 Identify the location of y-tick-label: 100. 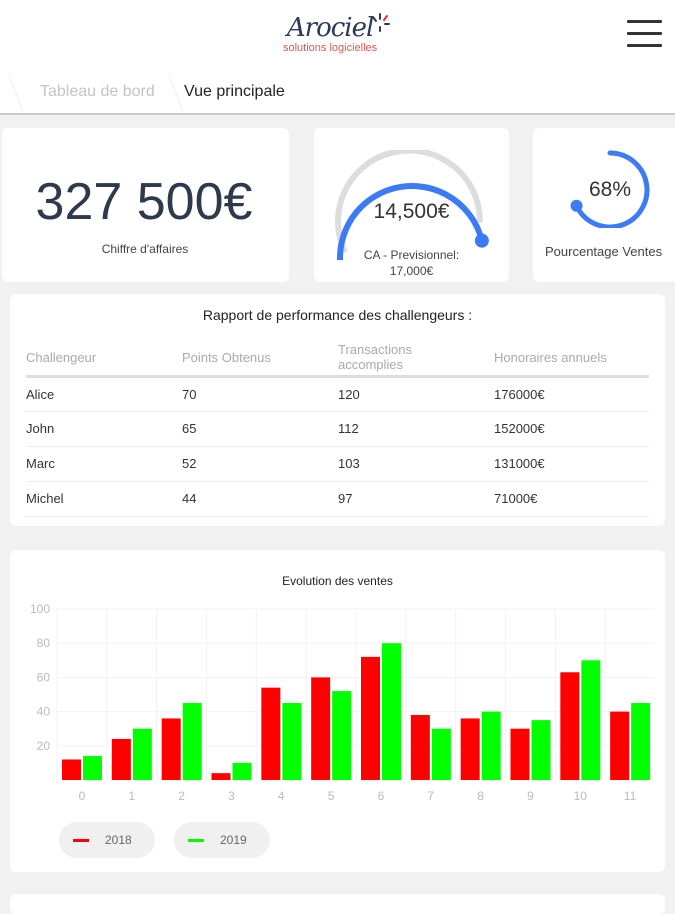
(40, 609).